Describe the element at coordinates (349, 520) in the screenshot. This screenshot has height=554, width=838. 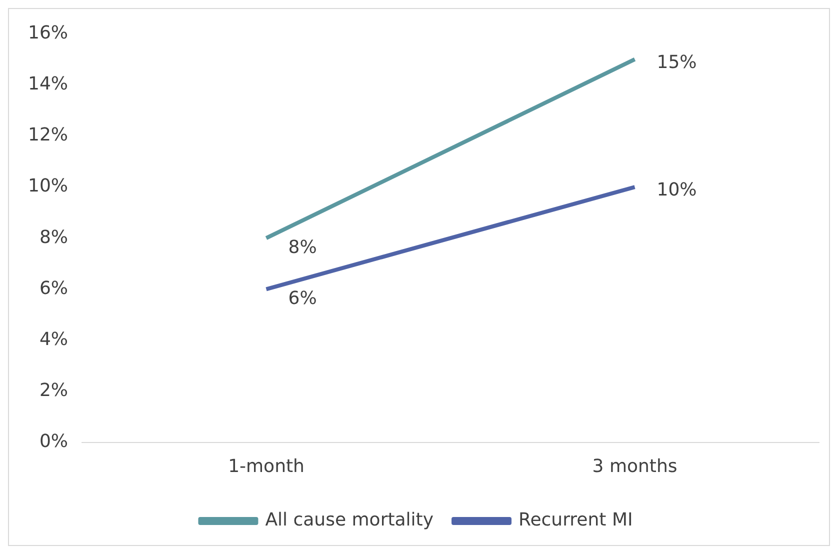
I see `legend-label: All cause mortality` at that location.